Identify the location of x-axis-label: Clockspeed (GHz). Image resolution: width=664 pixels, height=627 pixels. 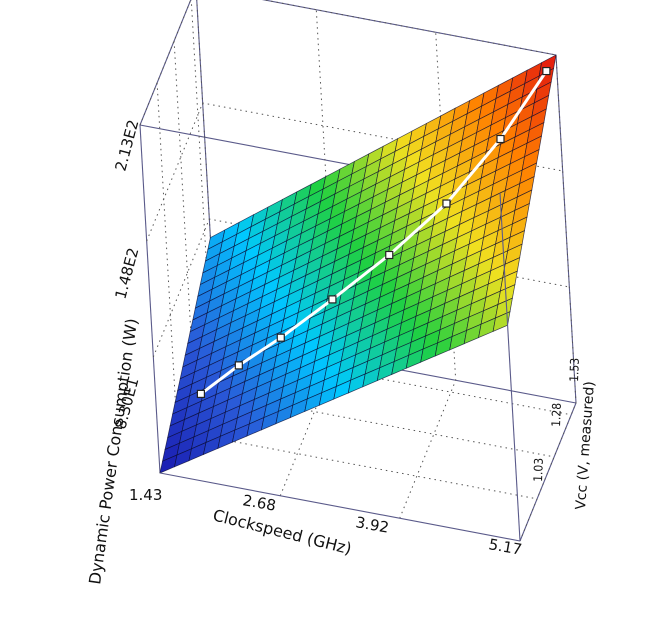
(282, 531).